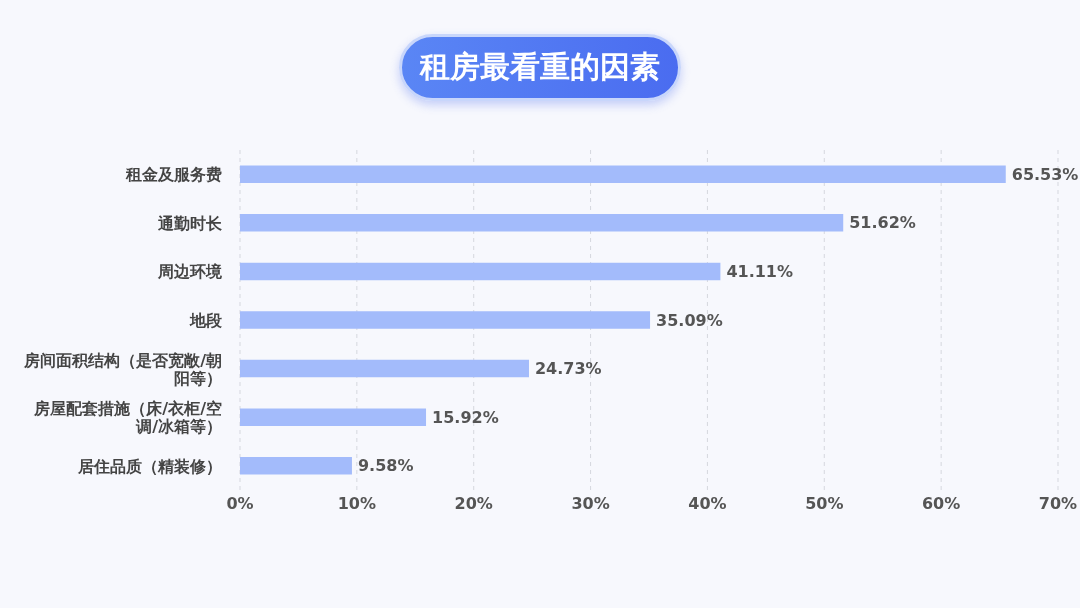  Describe the element at coordinates (568, 369) in the screenshot. I see `data-label: 24.73%` at that location.